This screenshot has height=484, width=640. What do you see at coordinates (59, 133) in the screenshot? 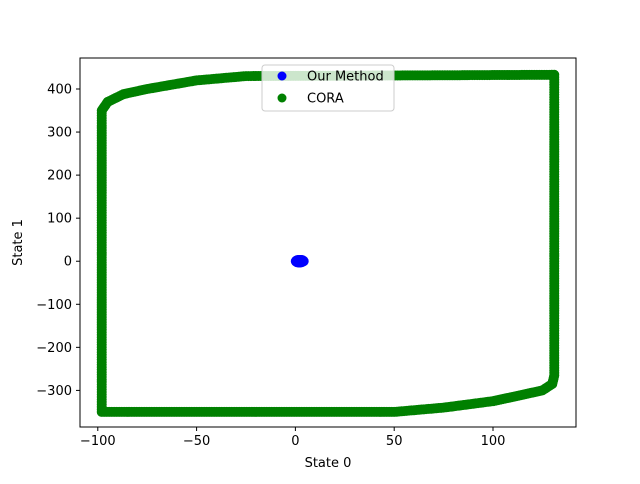
I see `y-tick-label: 300` at bounding box center [59, 133].